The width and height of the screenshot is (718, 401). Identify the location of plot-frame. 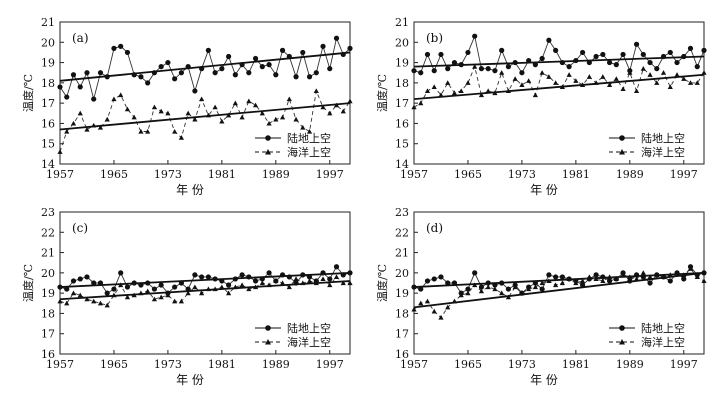
(559, 93).